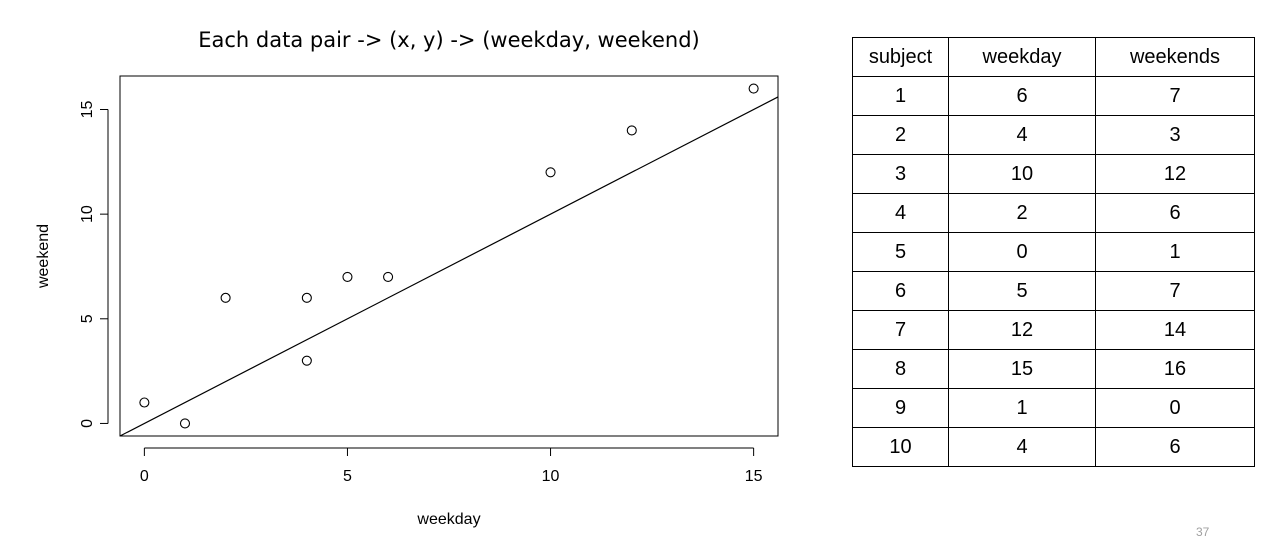  Describe the element at coordinates (1203, 532) in the screenshot. I see `page-number: 37` at that location.